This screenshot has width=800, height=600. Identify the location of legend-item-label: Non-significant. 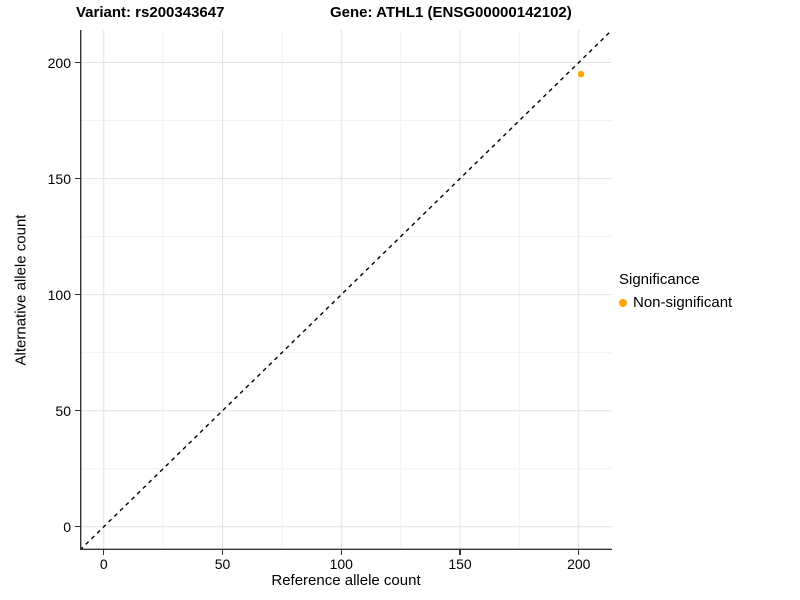
(683, 302).